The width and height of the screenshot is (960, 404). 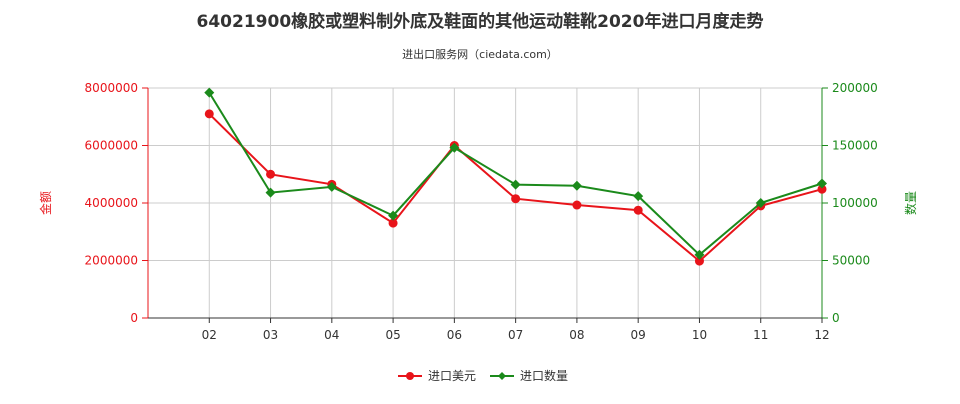 What do you see at coordinates (760, 335) in the screenshot?
I see `x-tick-label: 11` at bounding box center [760, 335].